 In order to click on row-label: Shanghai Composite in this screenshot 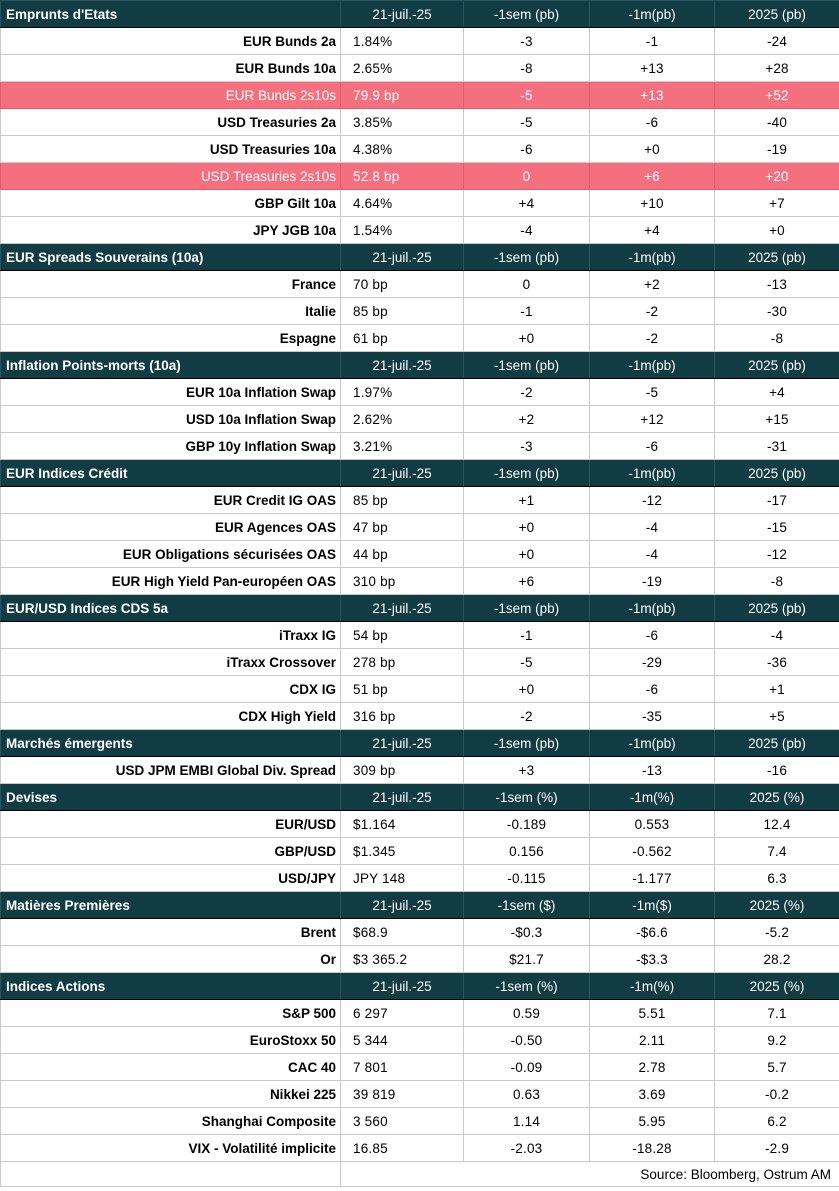, I will do `click(170, 1121)`.